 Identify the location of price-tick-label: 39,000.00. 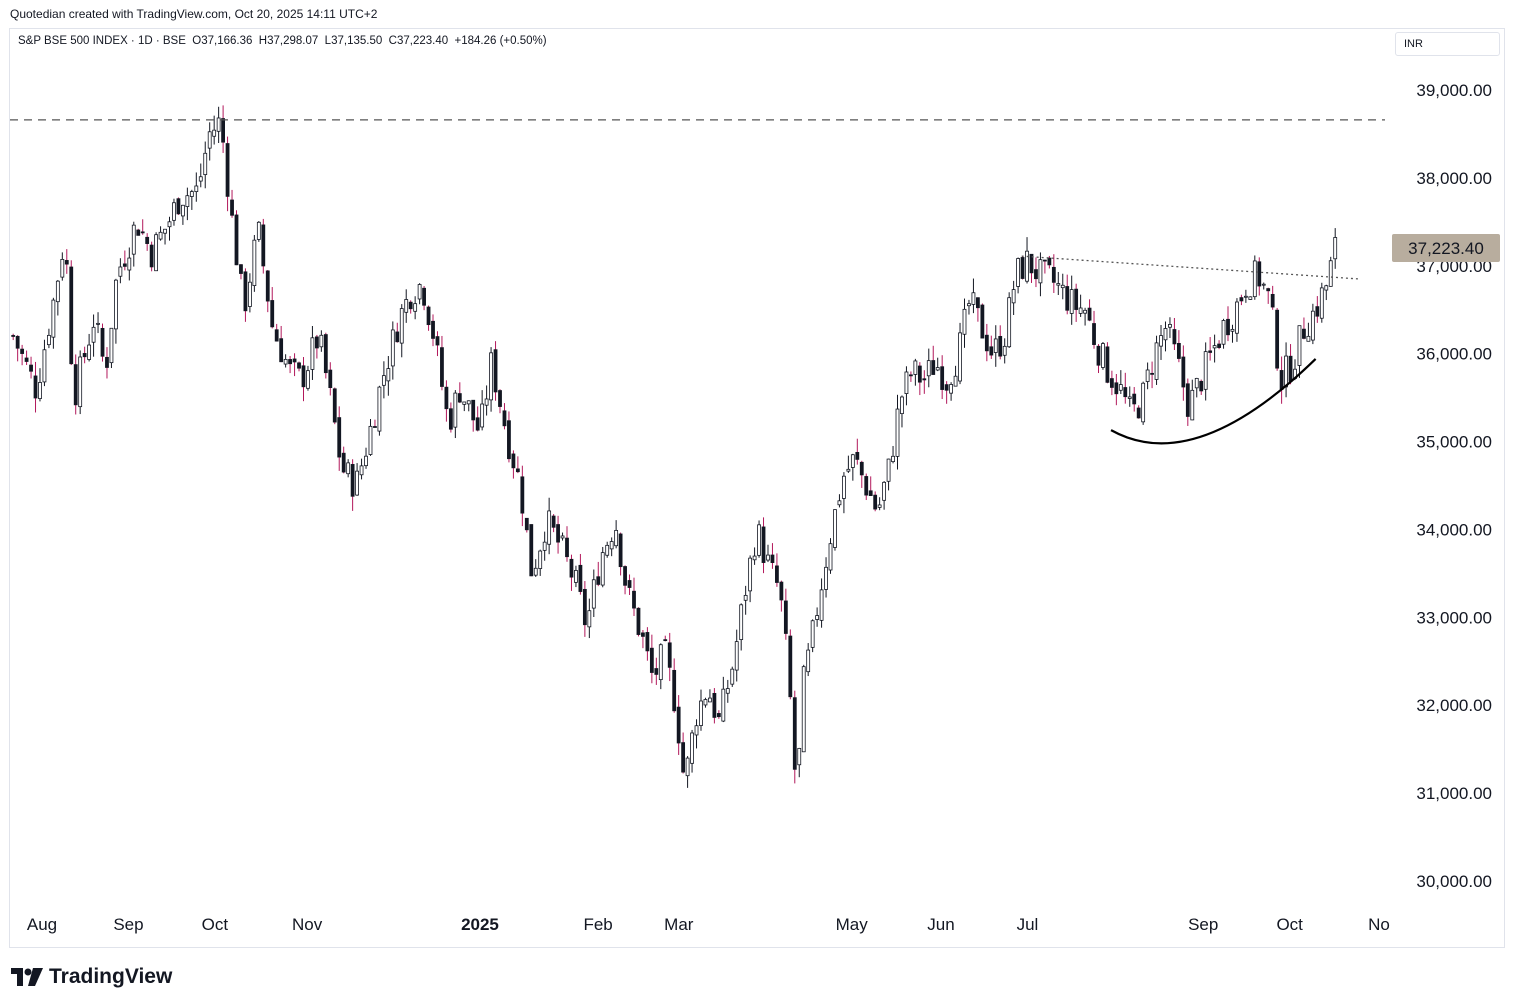
(1454, 90).